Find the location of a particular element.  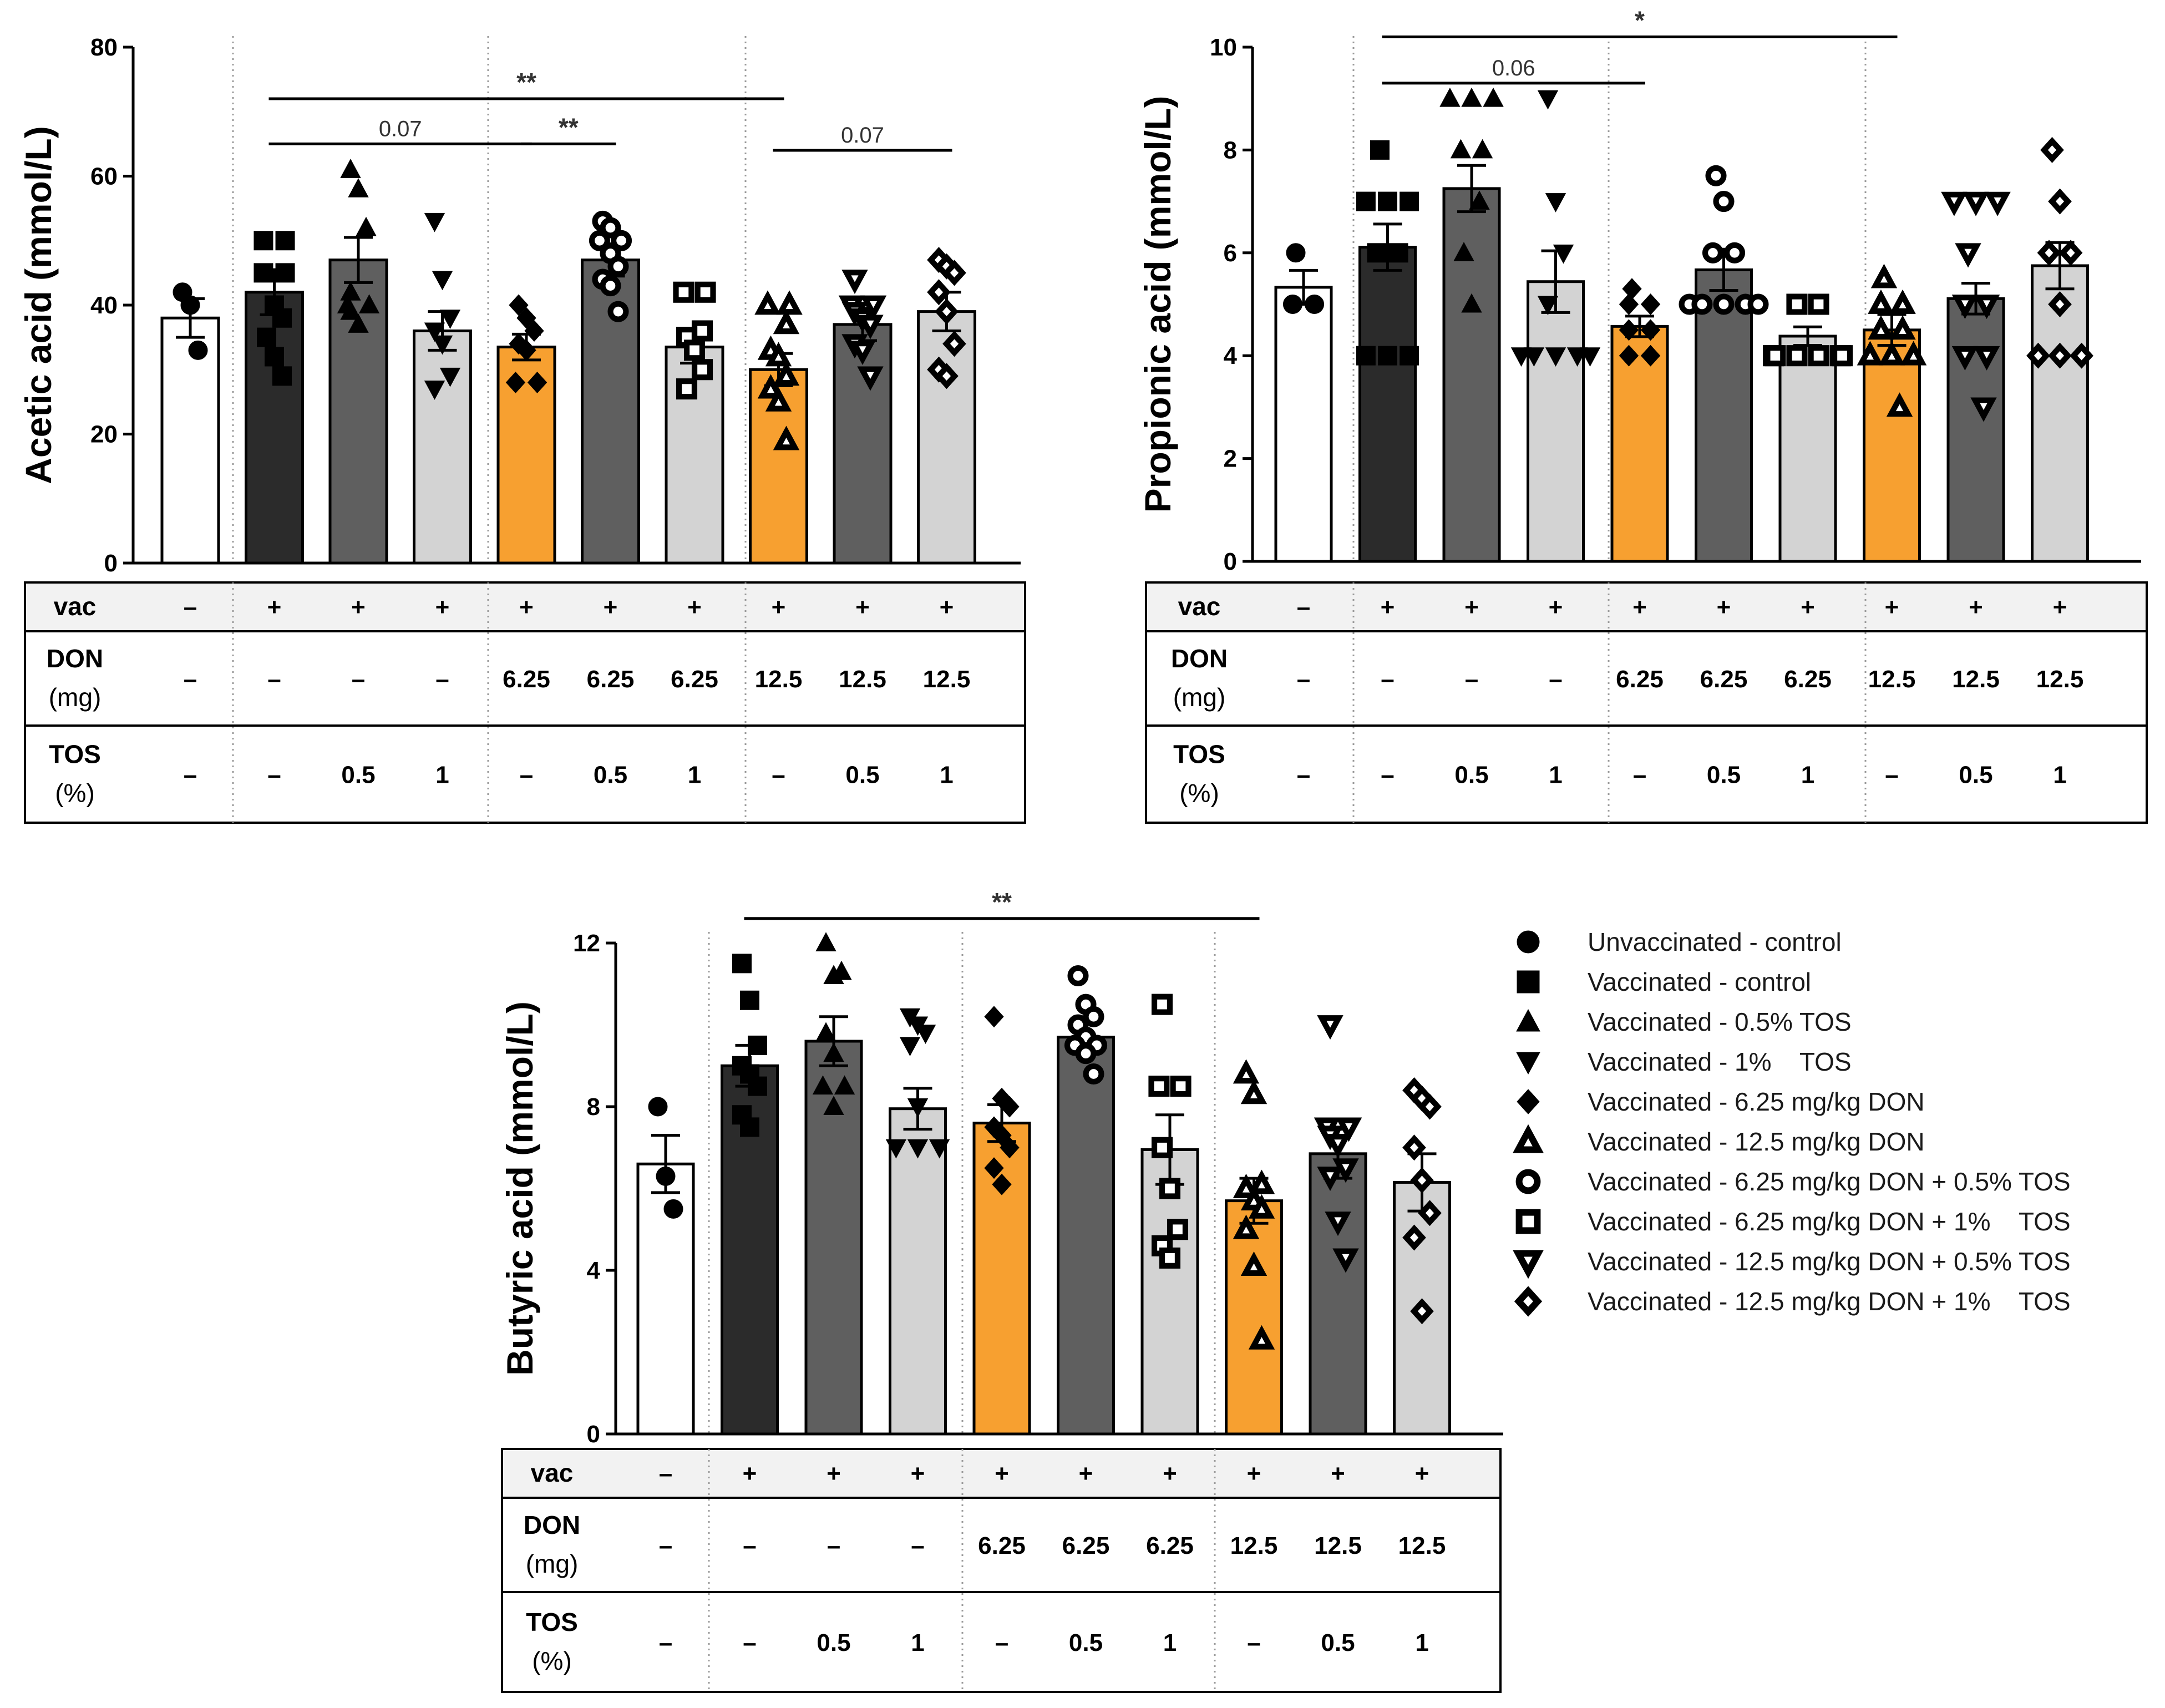

y-axis-label: Butyric acid (mmol/L) is located at coordinates (519, 1188).